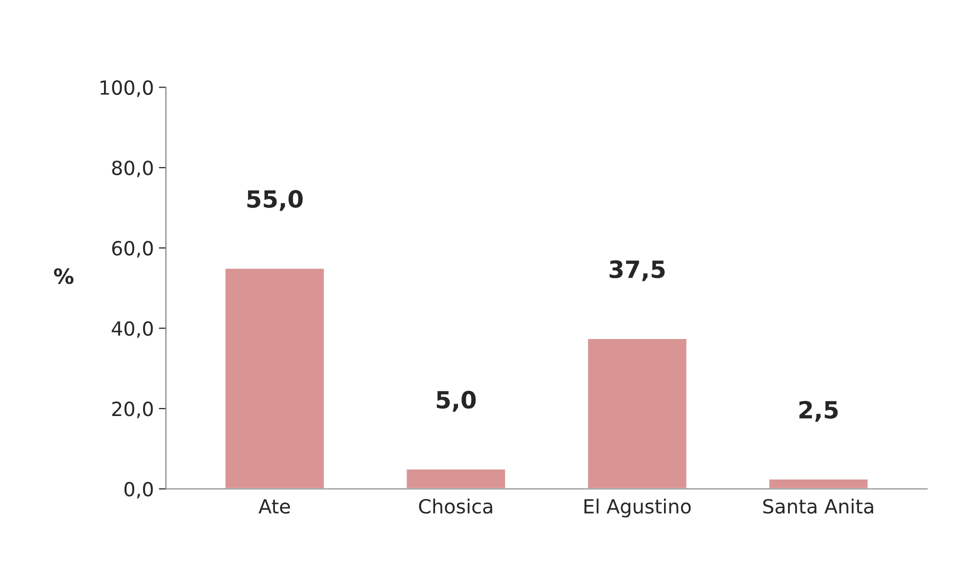 The width and height of the screenshot is (976, 582). I want to click on y-tick-label: 100,0, so click(126, 88).